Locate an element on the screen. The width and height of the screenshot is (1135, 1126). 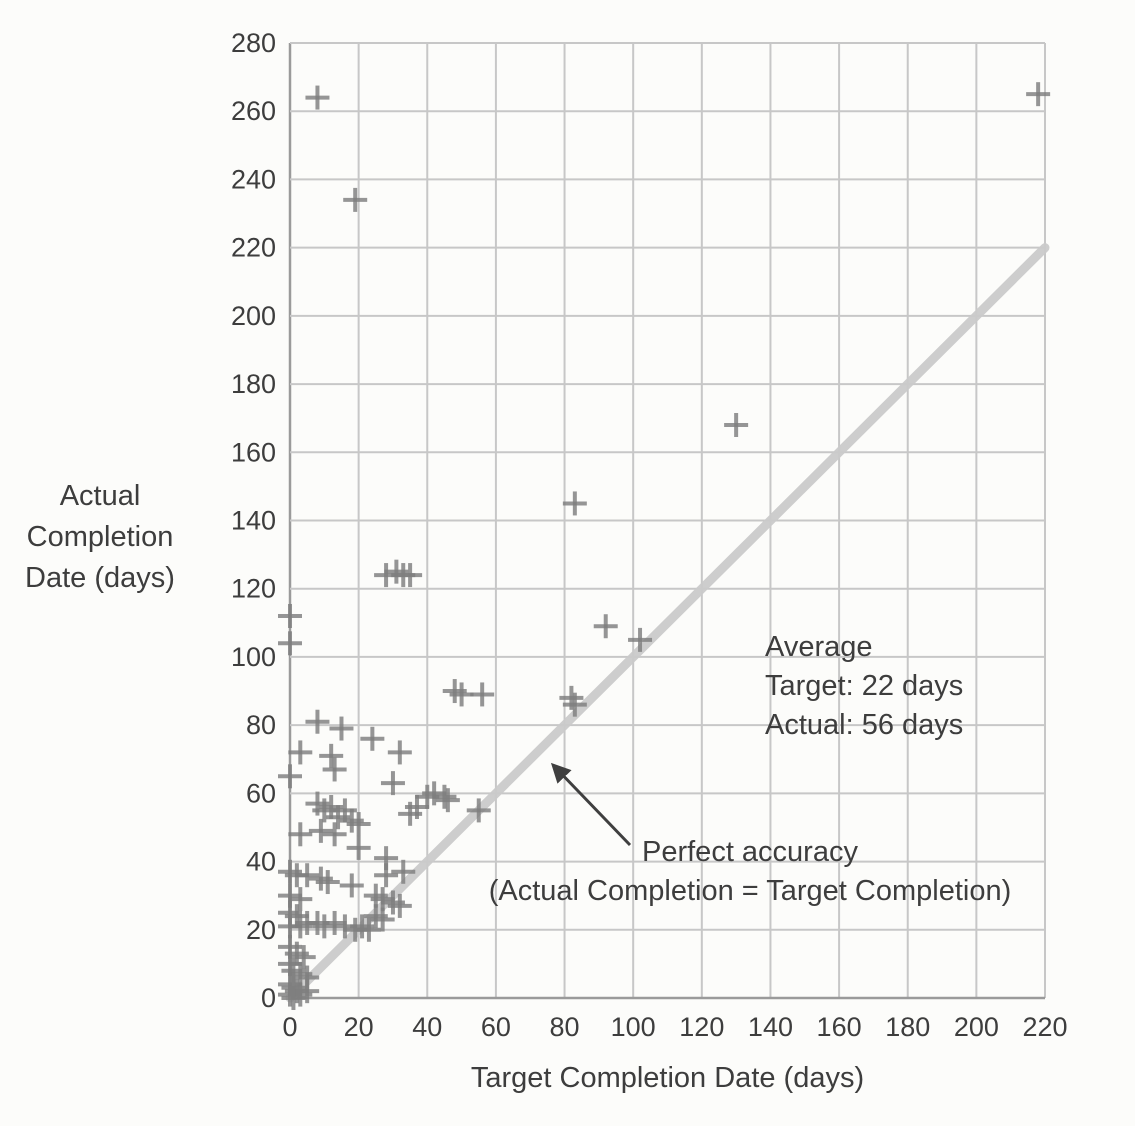
perfect-accuracy-label-line: (Actual Completion = Target Completion) is located at coordinates (750, 891).